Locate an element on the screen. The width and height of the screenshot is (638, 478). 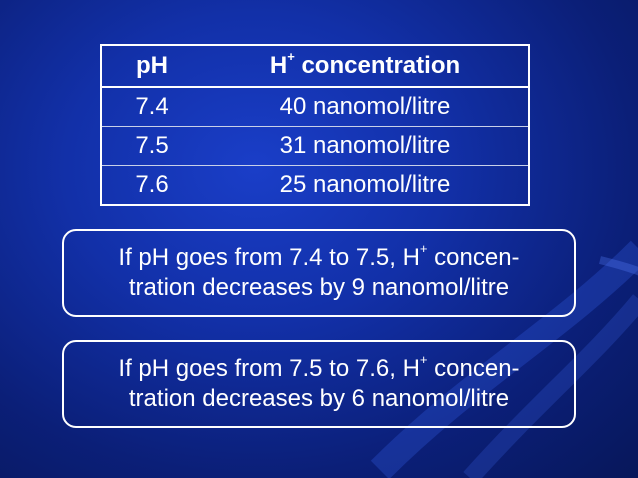
callout-line-2: tration decreases by 9 nanomol/litre is located at coordinates (319, 287).